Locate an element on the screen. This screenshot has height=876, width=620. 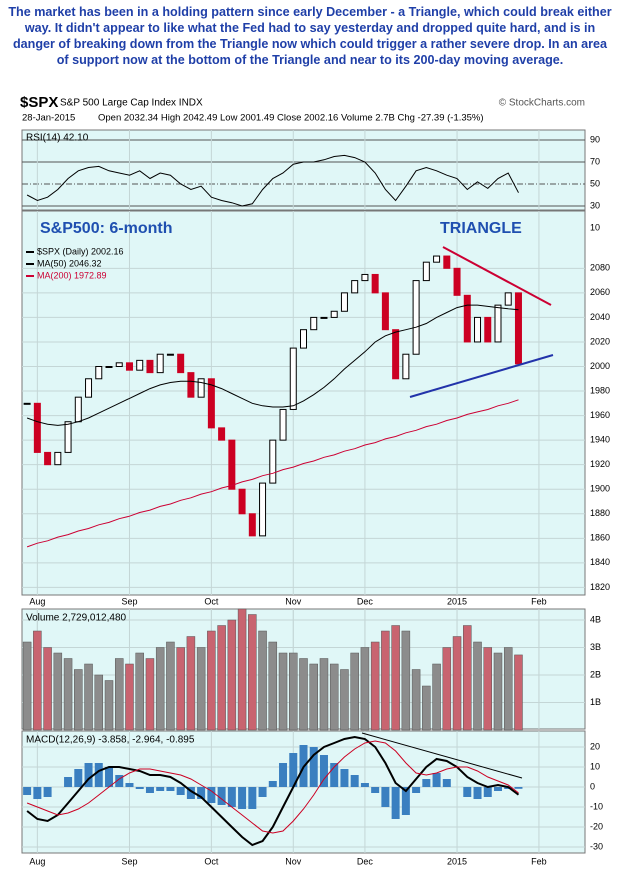
legend-label: $SPX (Daily) 2002.16 is located at coordinates (80, 251).